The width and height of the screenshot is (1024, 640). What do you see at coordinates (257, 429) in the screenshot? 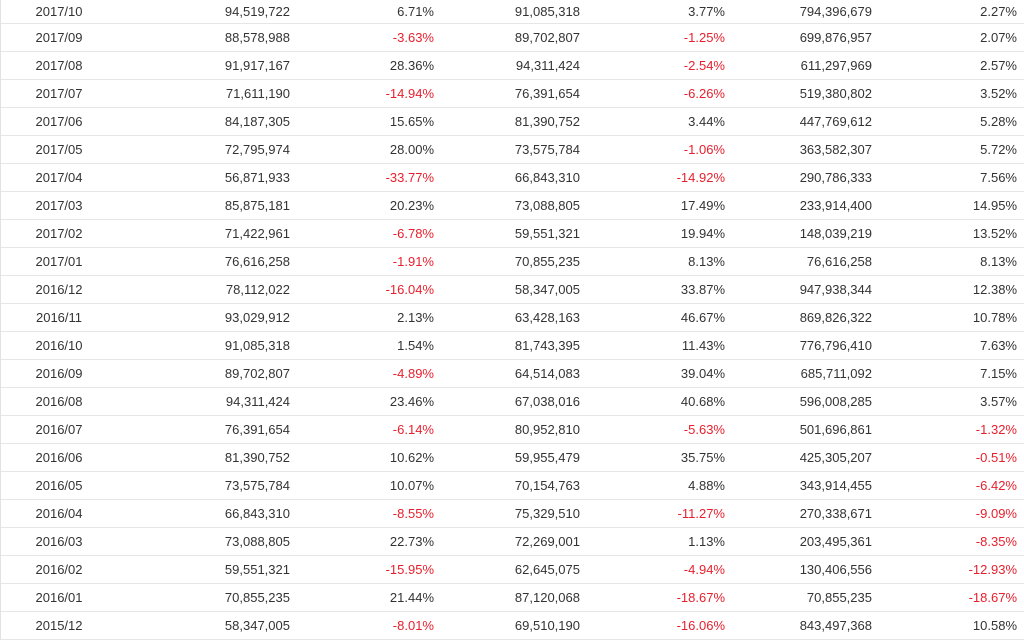
I see `monthly-revenue-cell: 76,391,654` at bounding box center [257, 429].